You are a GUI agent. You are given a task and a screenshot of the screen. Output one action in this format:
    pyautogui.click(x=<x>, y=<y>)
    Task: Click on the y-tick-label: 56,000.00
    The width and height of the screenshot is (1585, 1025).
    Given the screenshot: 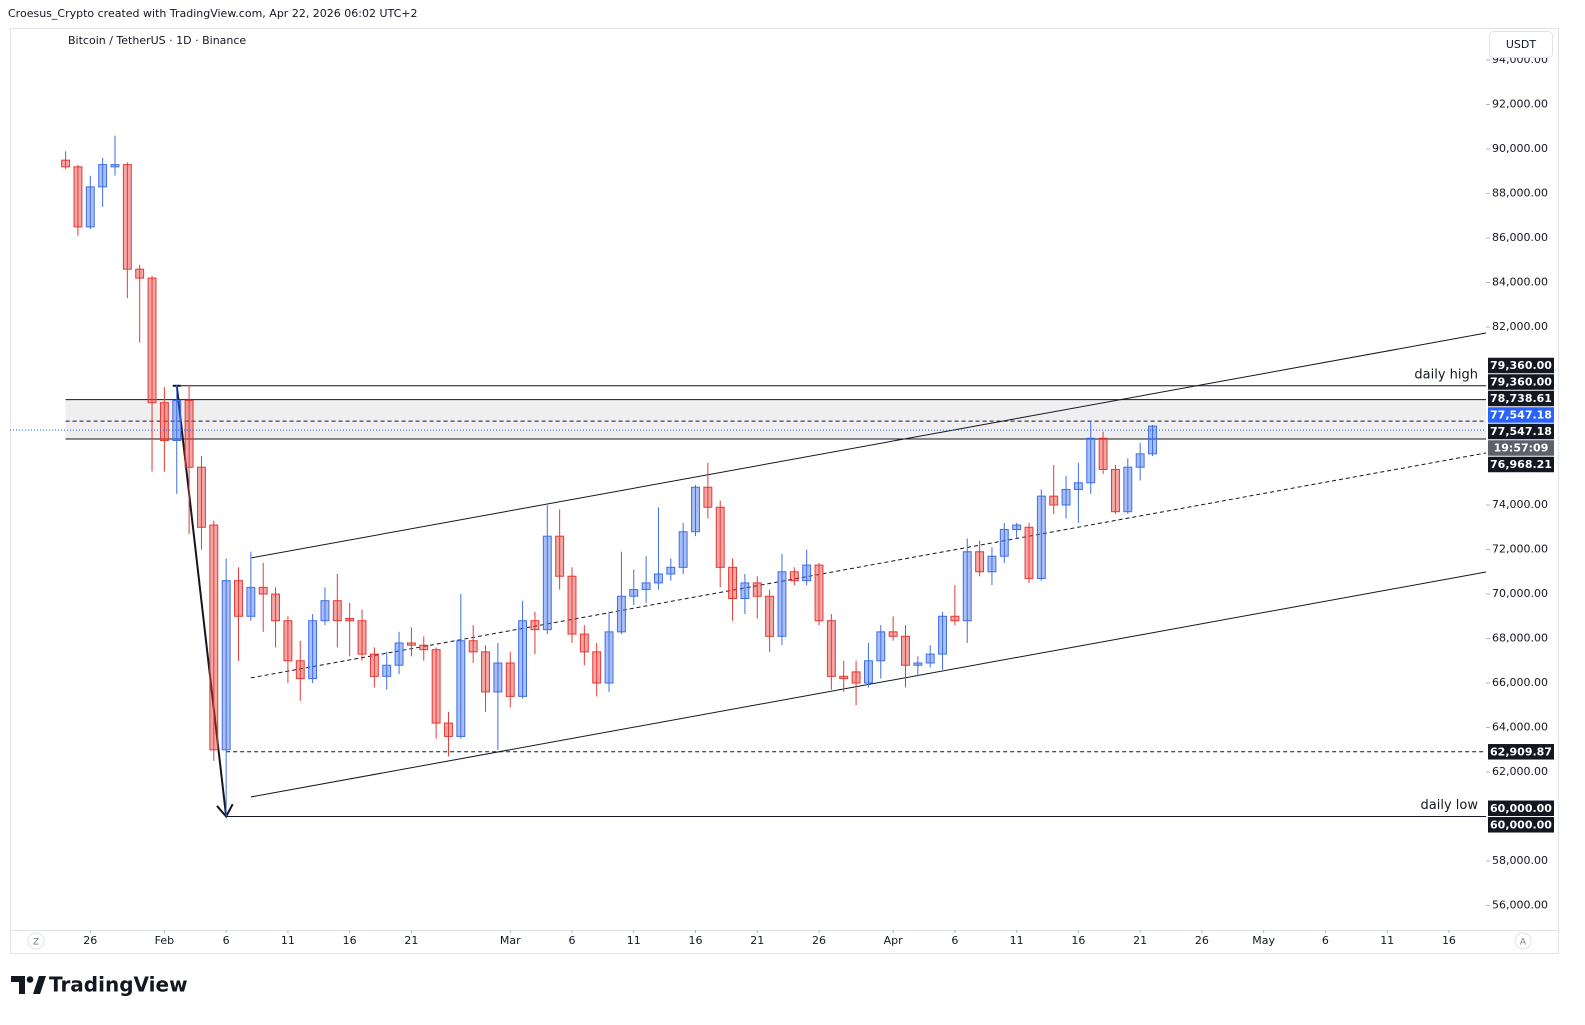 What is the action you would take?
    pyautogui.click(x=1520, y=905)
    